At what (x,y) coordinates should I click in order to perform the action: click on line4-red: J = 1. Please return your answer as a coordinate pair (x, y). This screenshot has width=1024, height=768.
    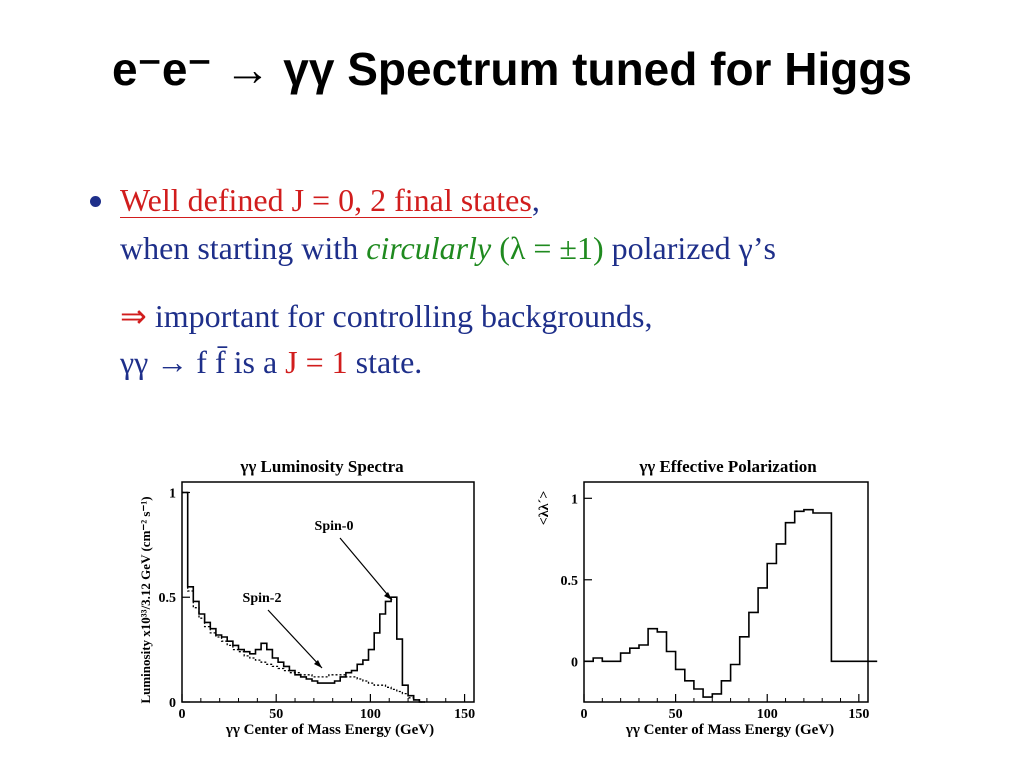
    Looking at the image, I should click on (316, 362).